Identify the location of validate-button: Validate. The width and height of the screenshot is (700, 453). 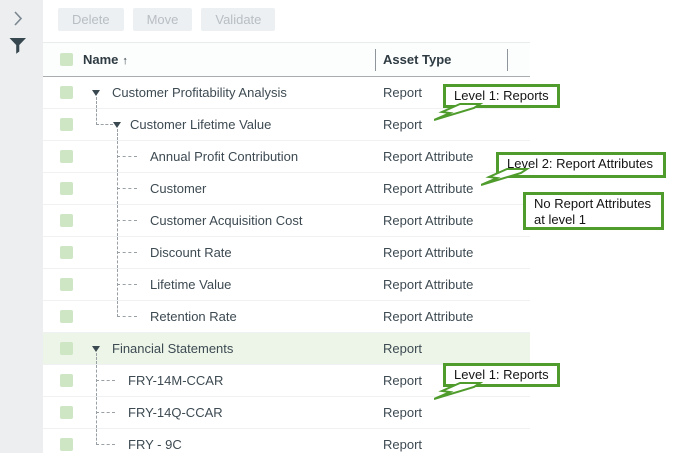
(238, 19).